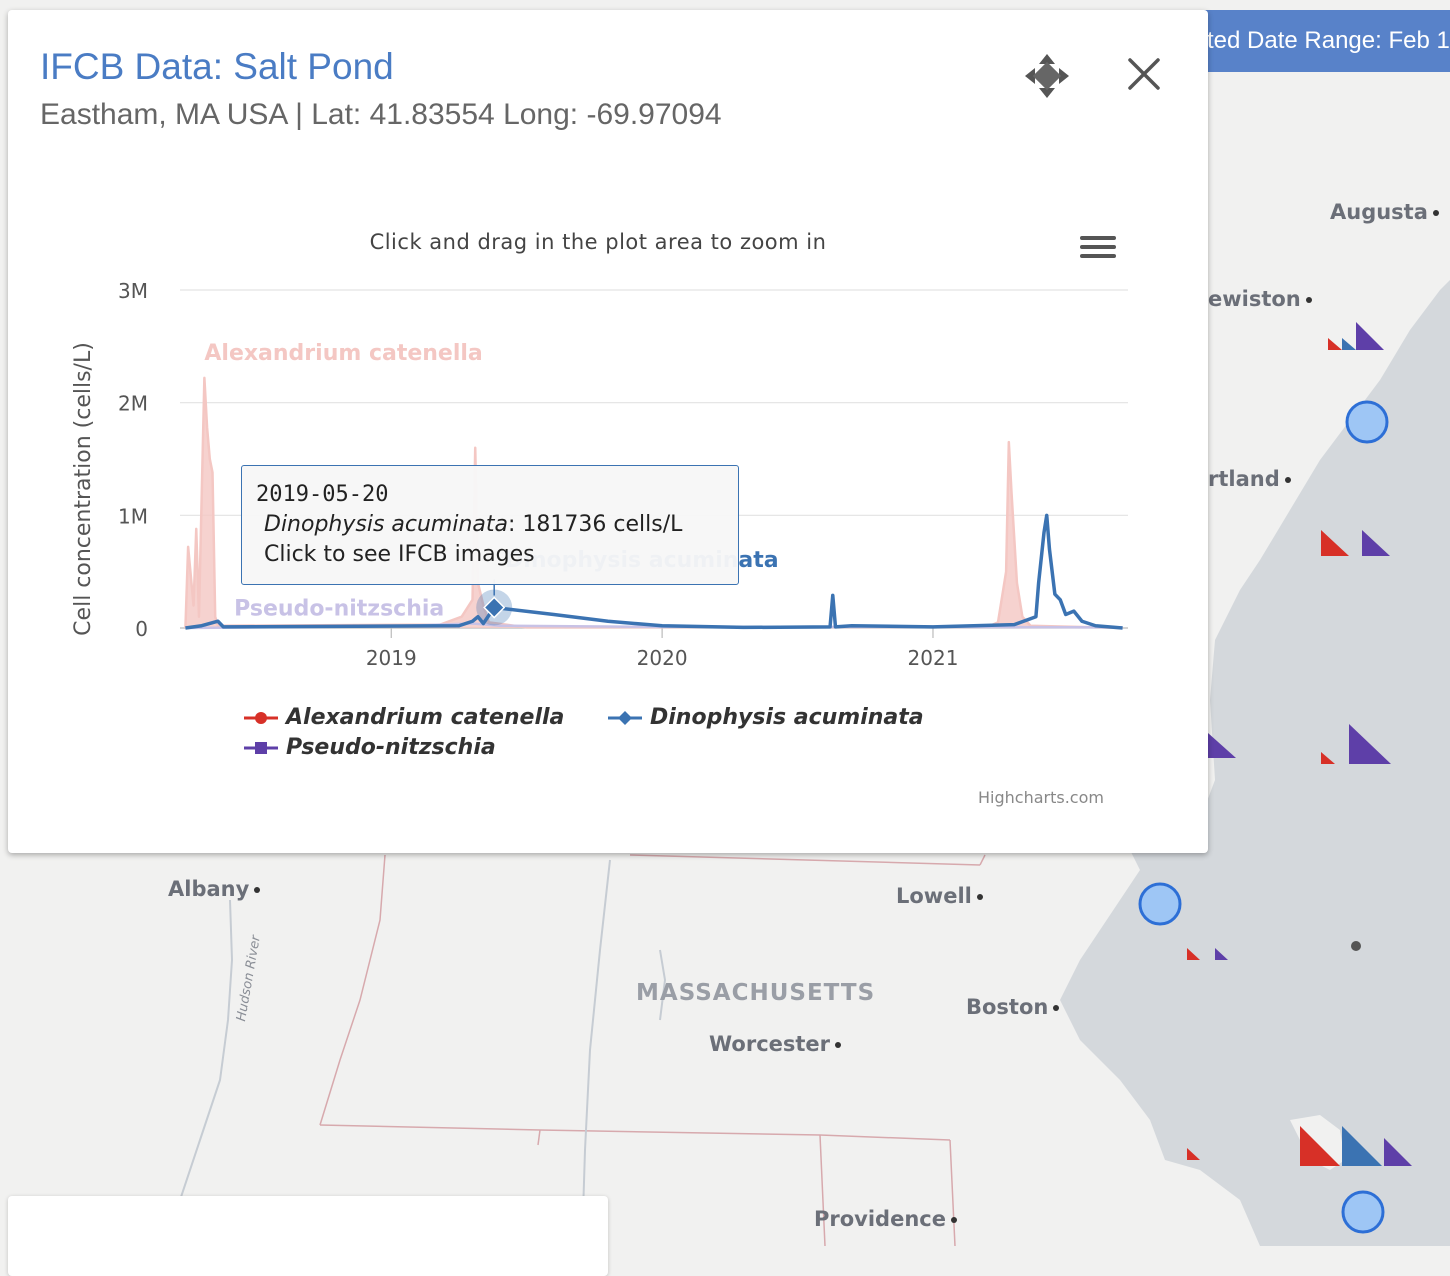 Image resolution: width=1450 pixels, height=1276 pixels. I want to click on map-label-boston: Boston, so click(1013, 1007).